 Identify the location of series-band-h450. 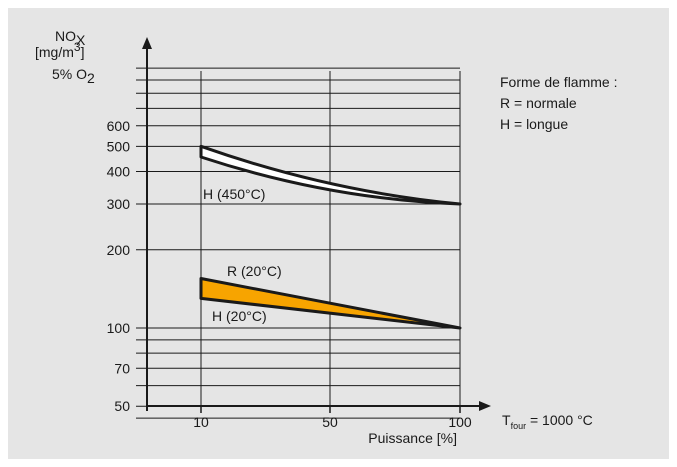
(330, 175).